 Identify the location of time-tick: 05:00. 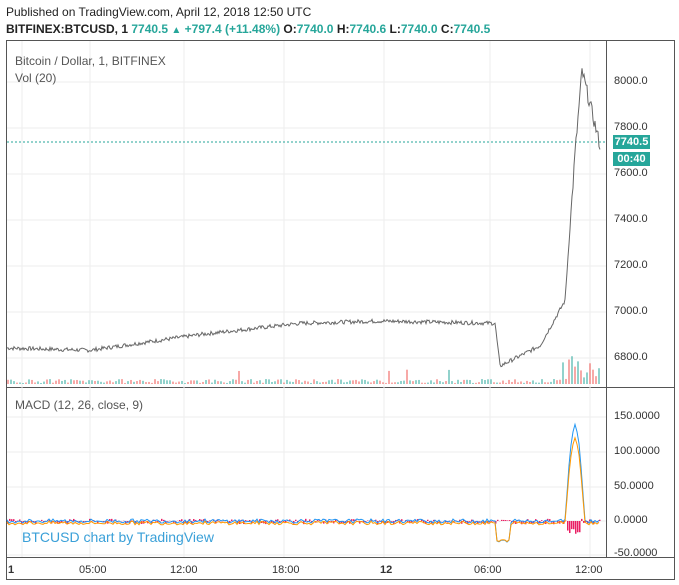
(93, 570).